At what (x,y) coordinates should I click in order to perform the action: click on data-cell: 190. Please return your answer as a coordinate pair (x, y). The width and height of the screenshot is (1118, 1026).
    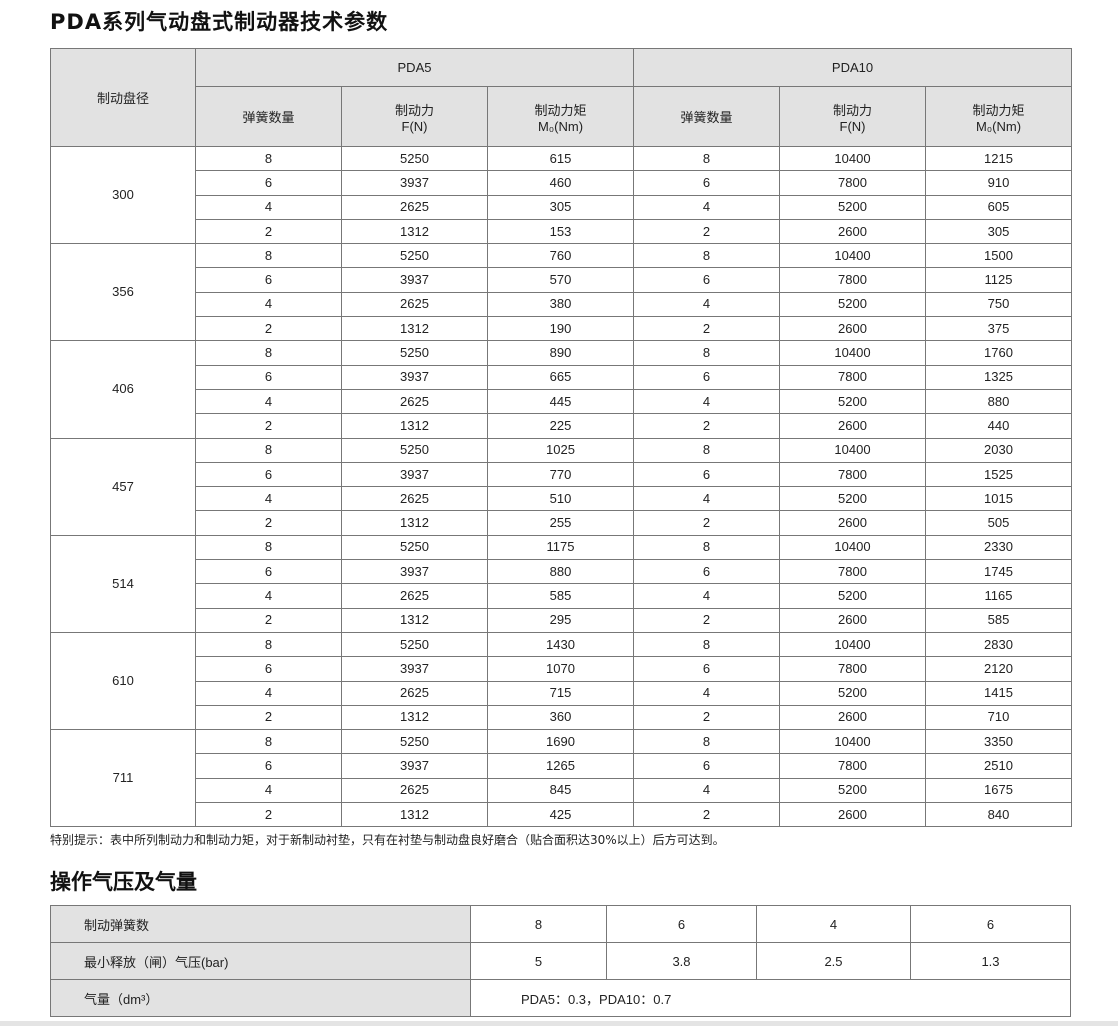
    Looking at the image, I should click on (560, 329).